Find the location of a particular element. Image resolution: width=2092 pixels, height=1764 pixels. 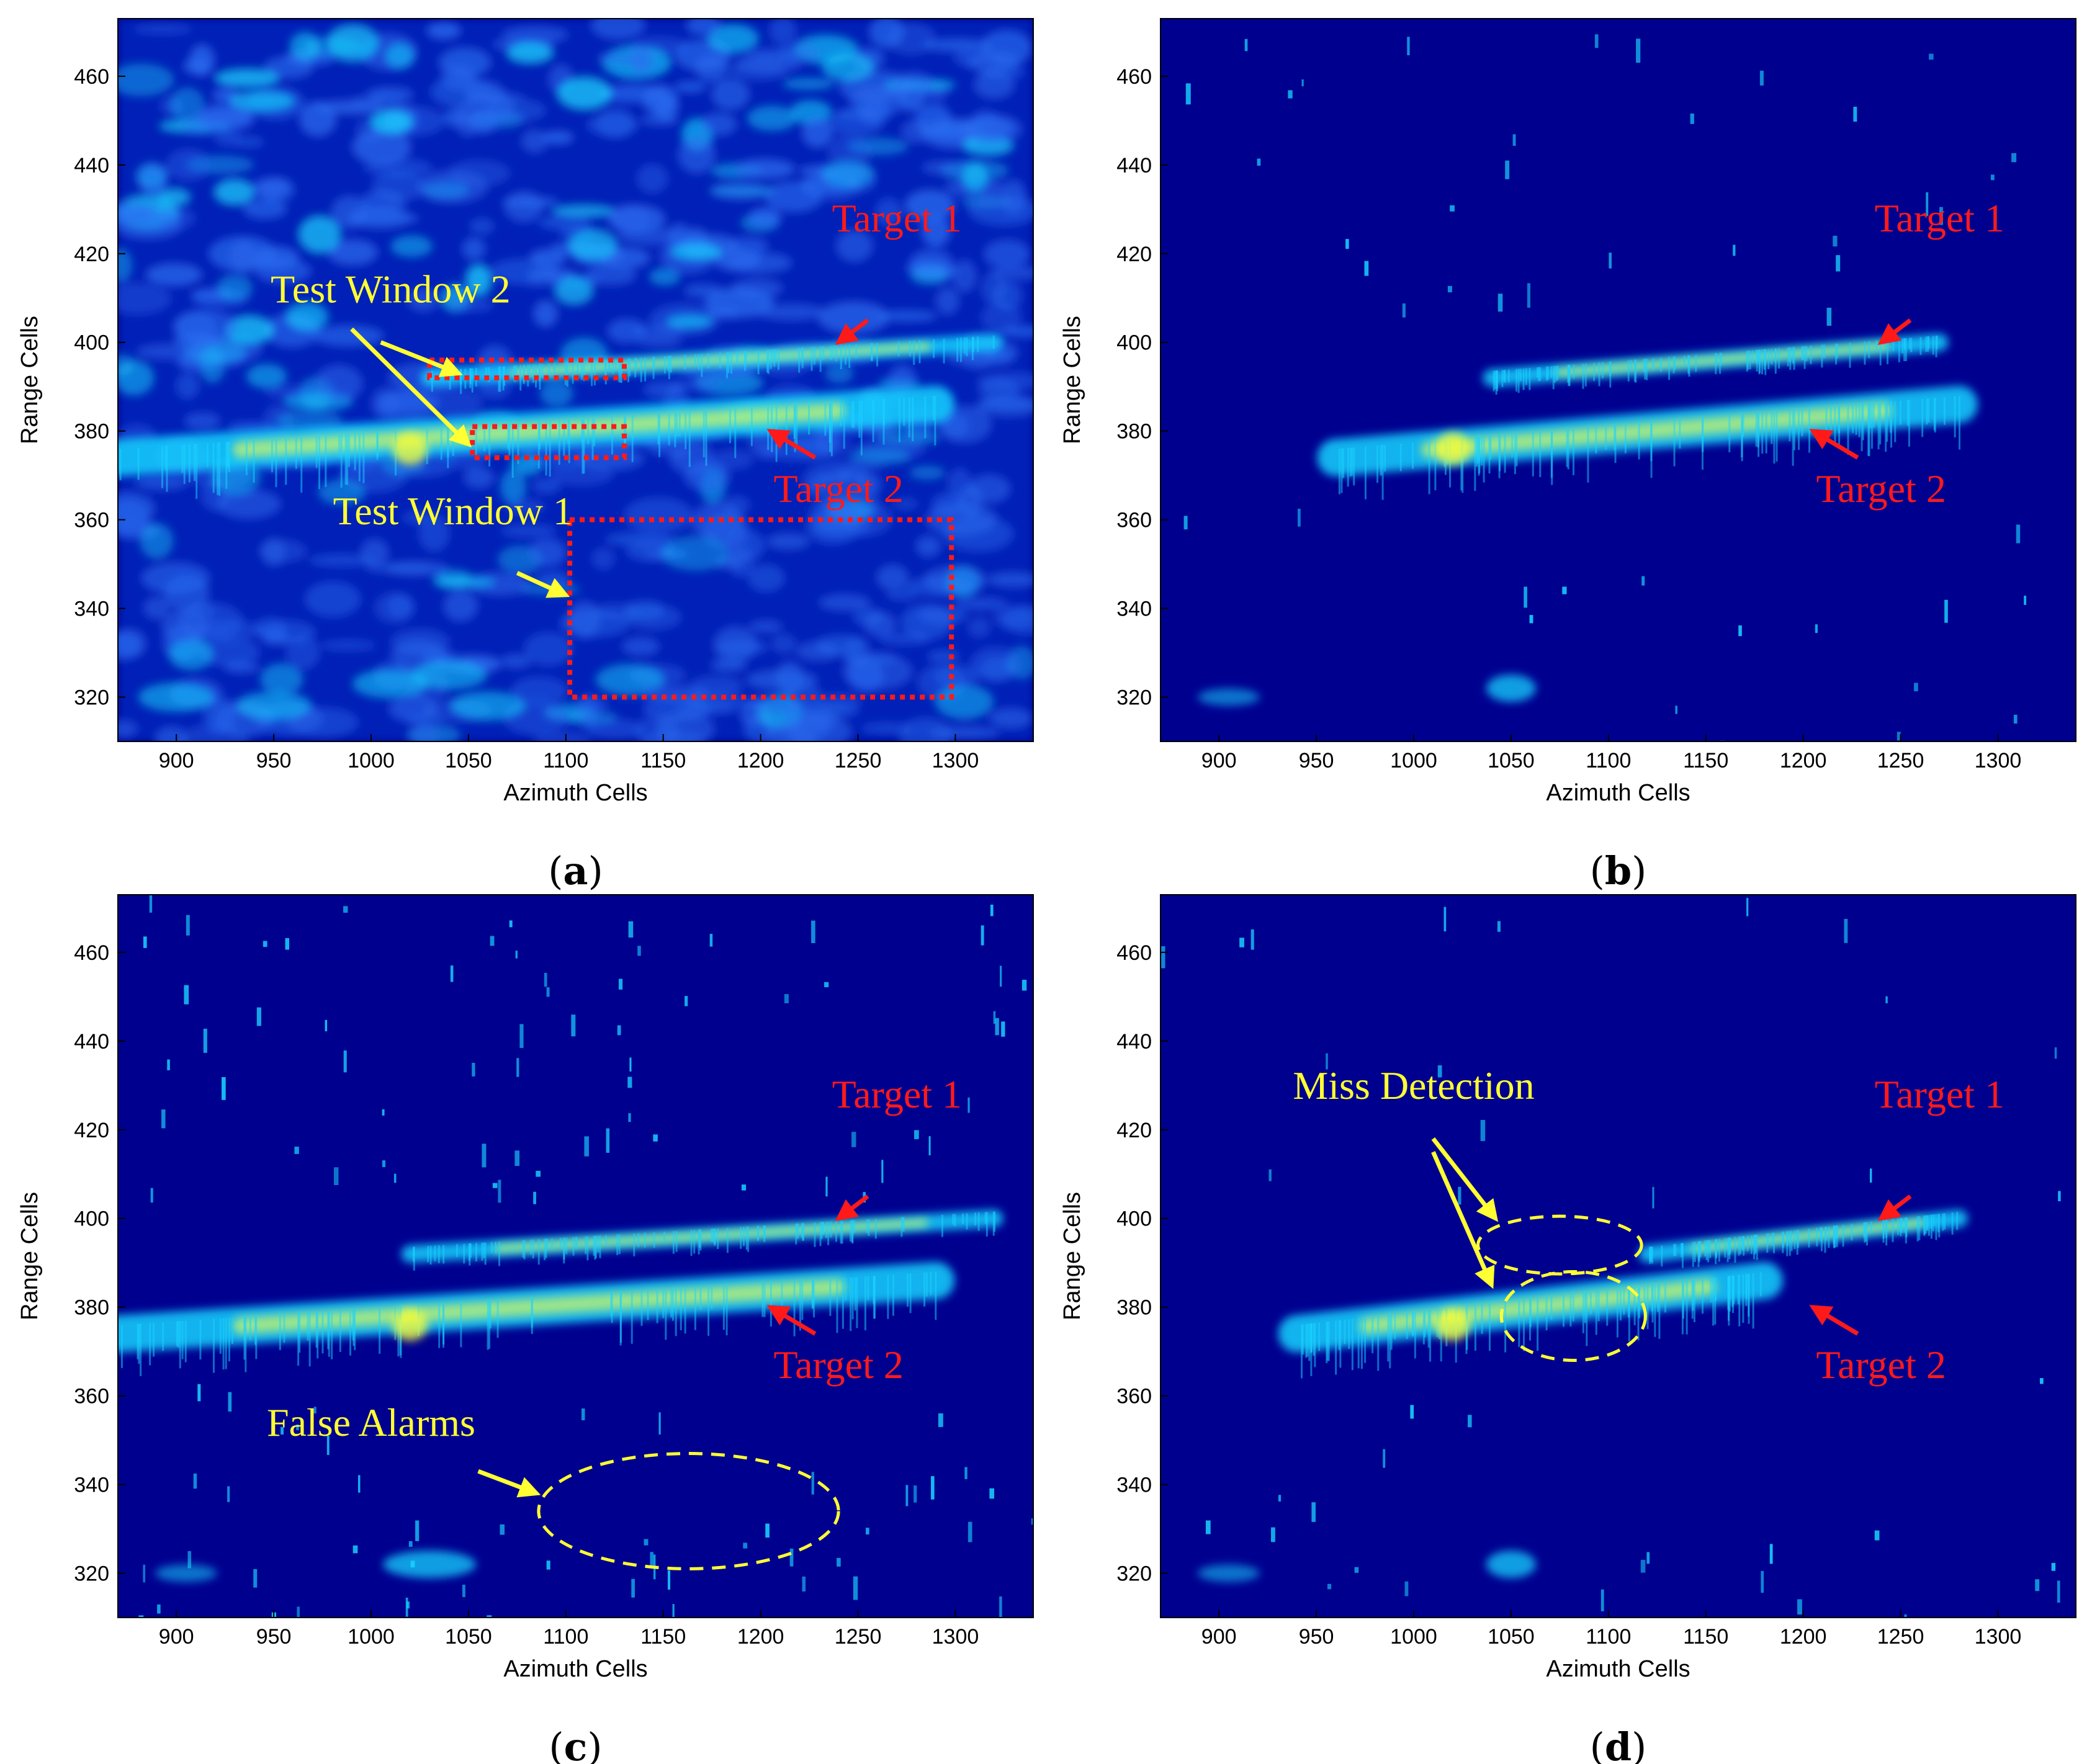

y-axis-label: Range Cells is located at coordinates (30, 1256).